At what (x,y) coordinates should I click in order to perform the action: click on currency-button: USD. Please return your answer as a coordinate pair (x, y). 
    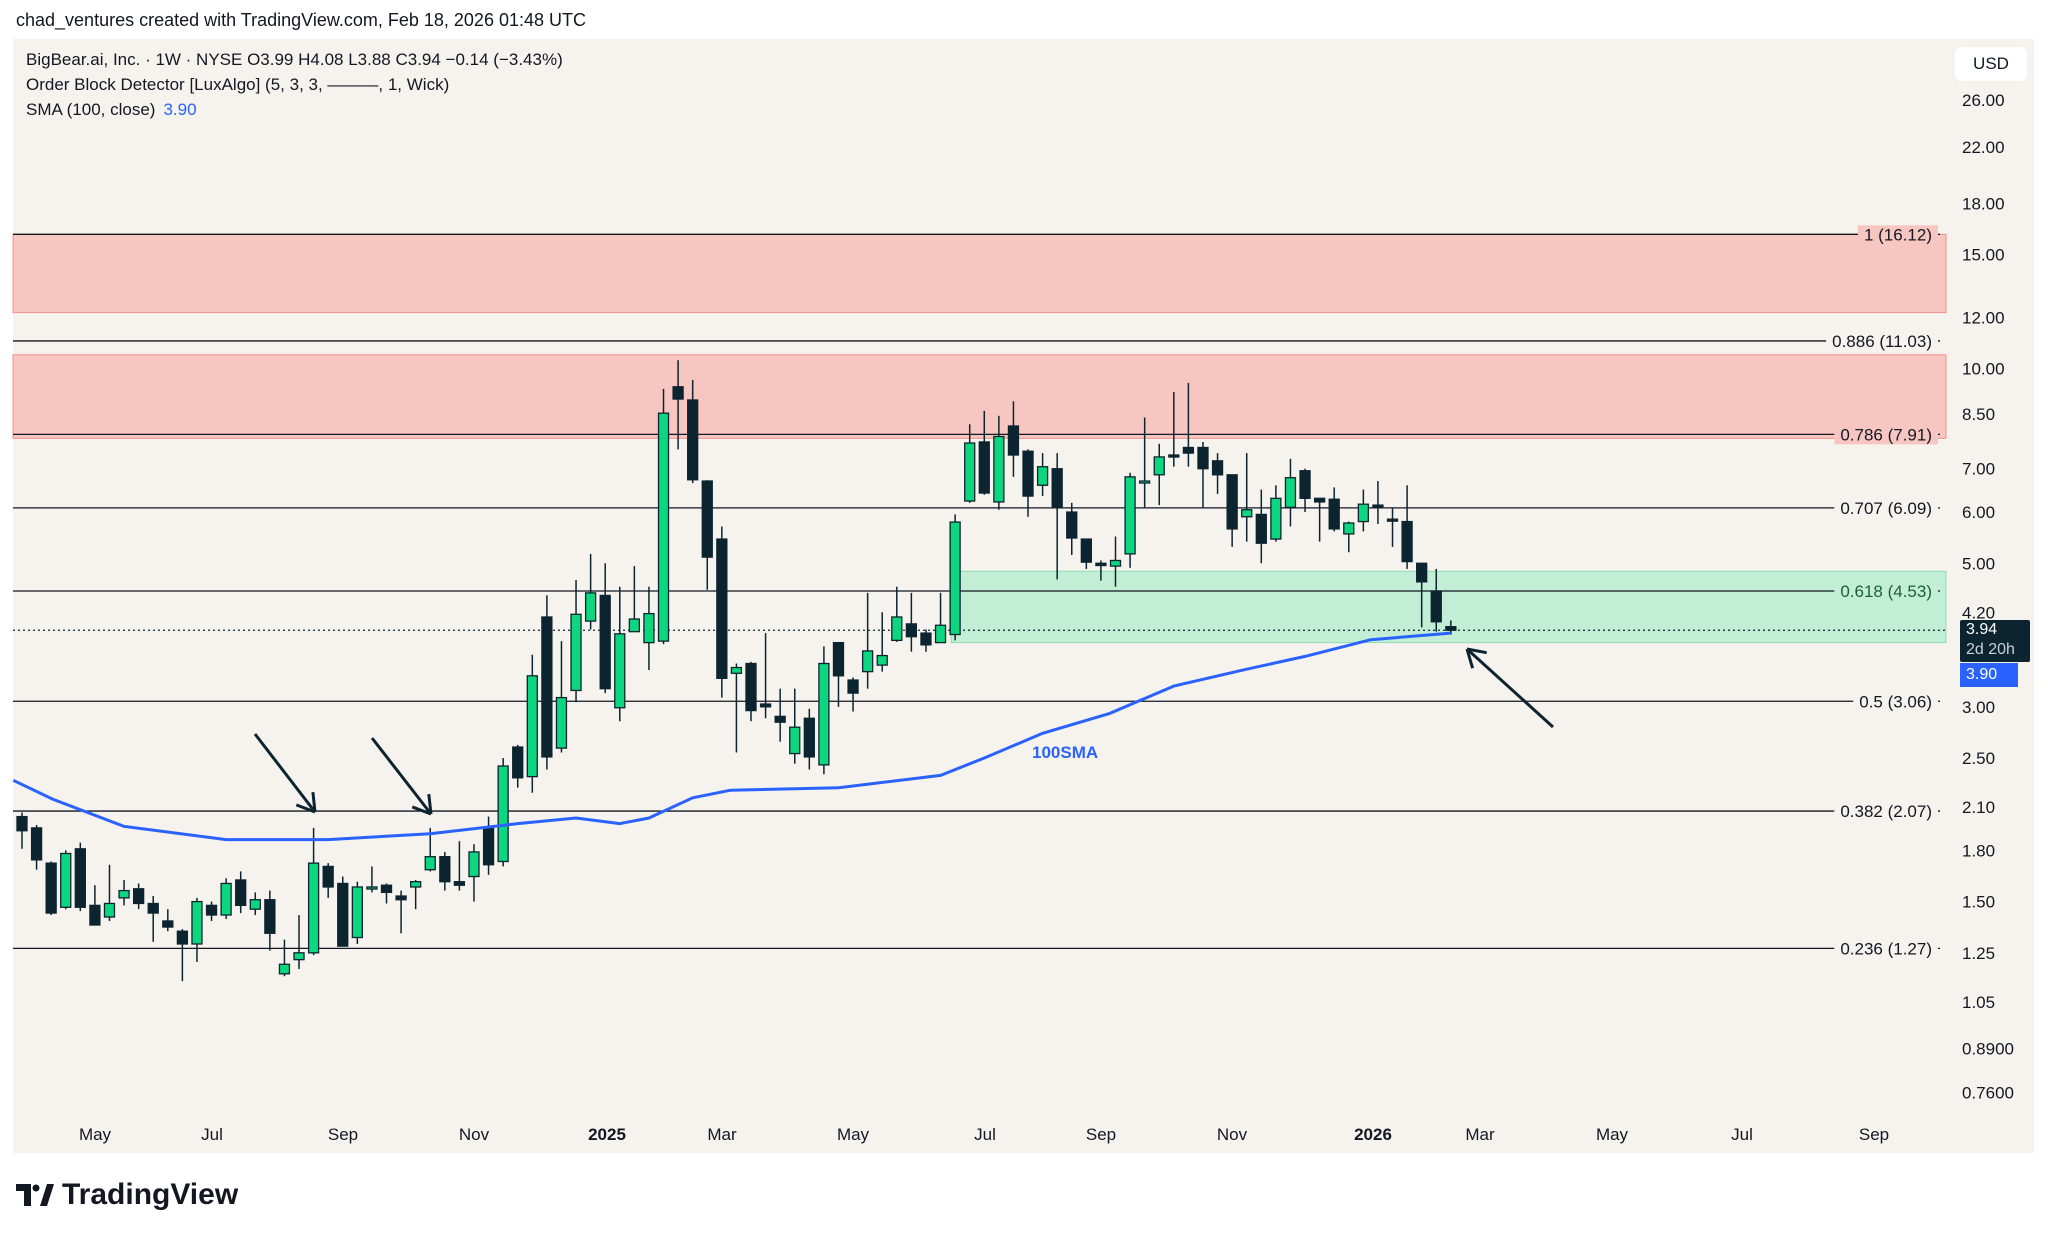
    Looking at the image, I should click on (1991, 64).